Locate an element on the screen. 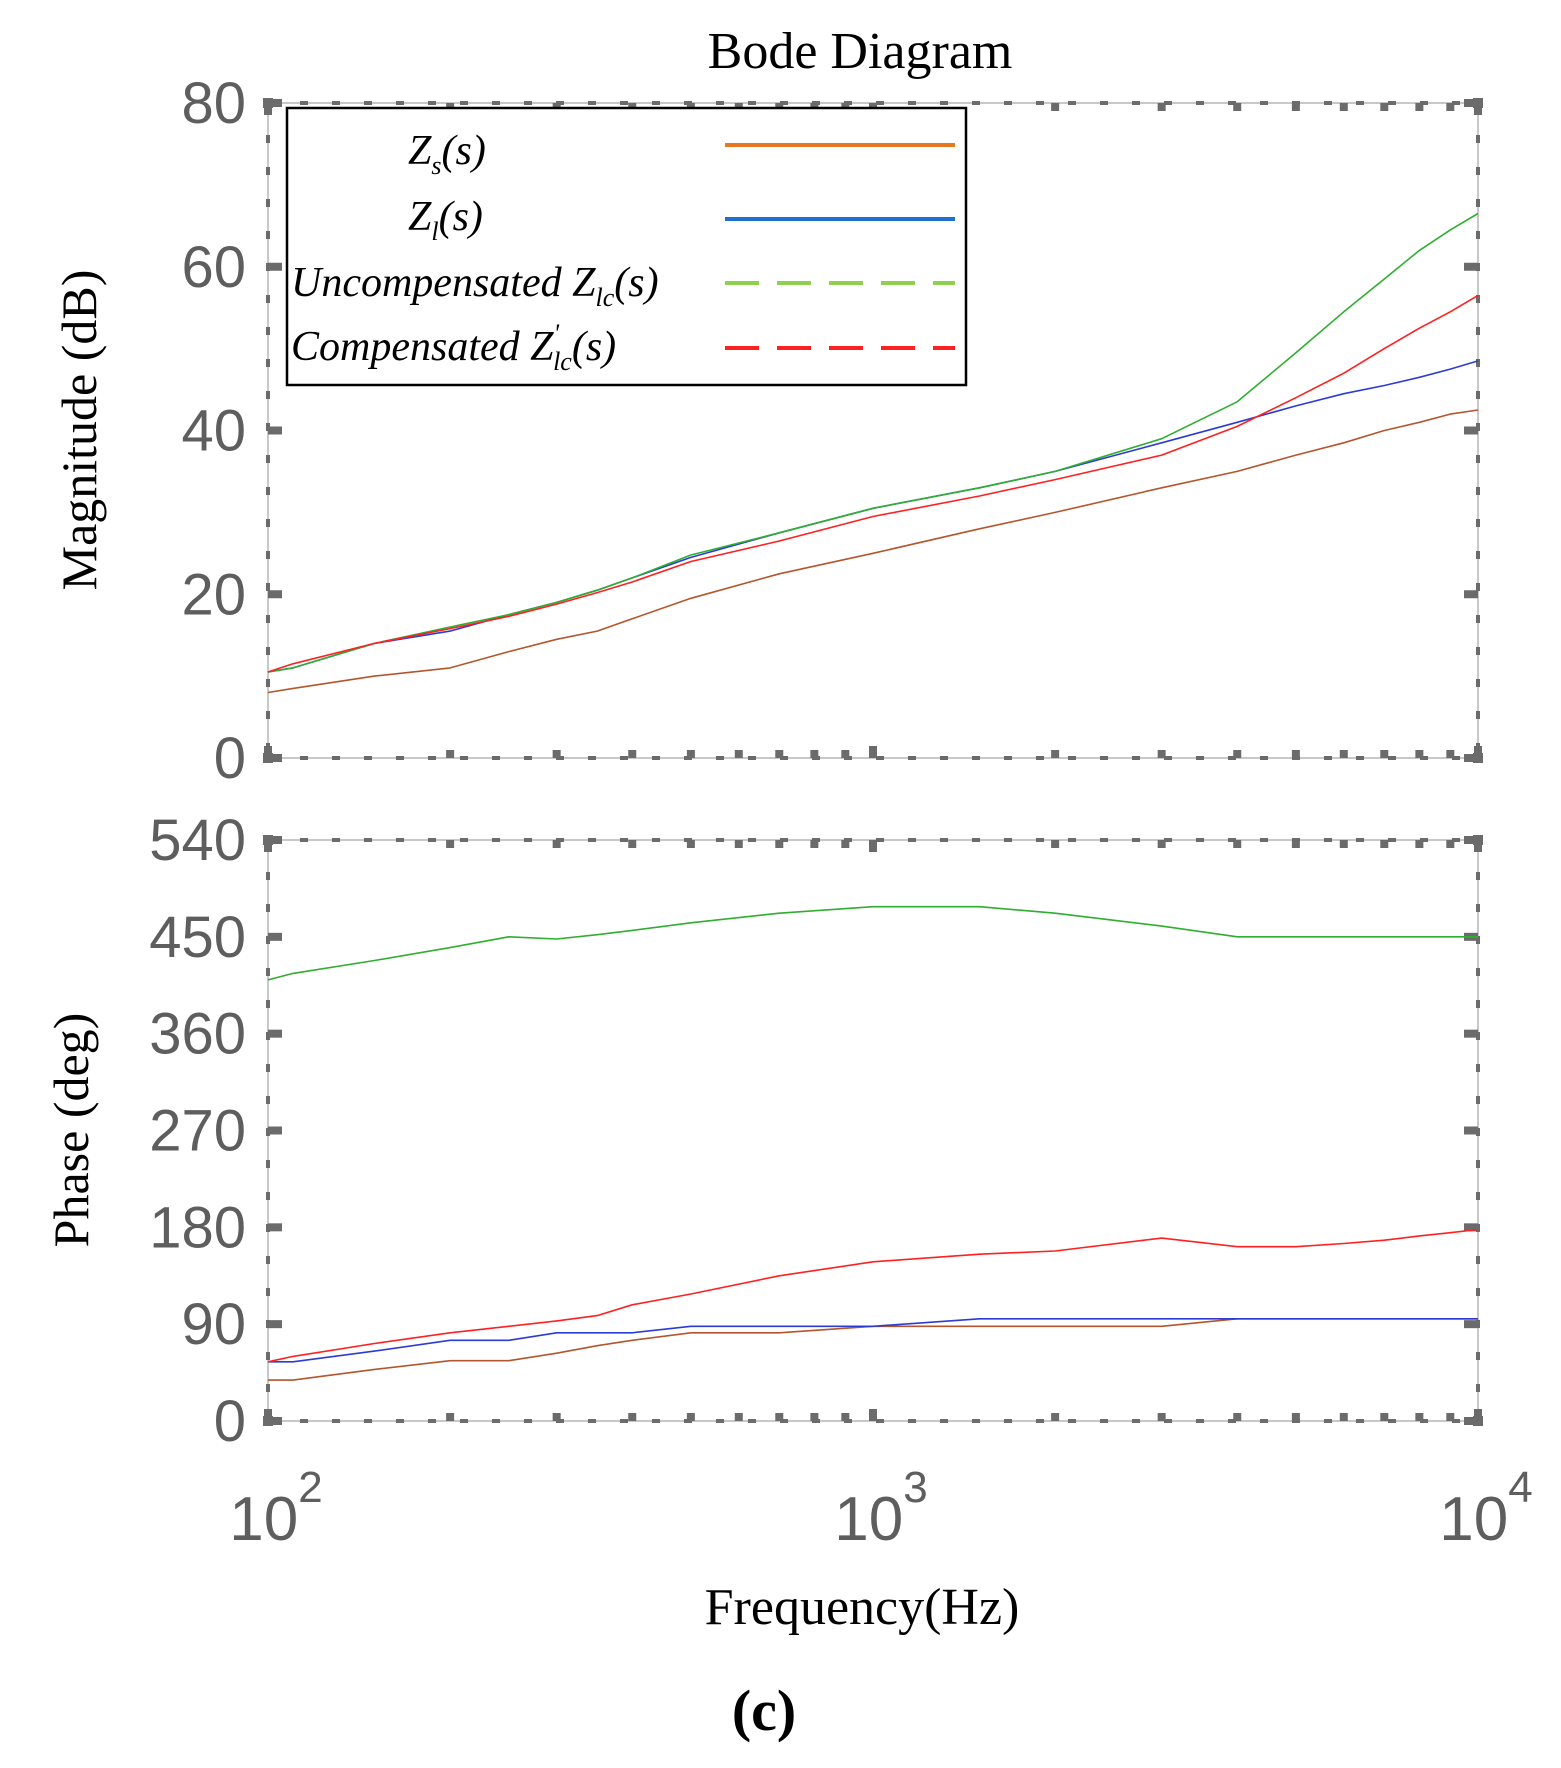 The image size is (1561, 1768). phase-y-tick-label: 270 is located at coordinates (197, 1131).